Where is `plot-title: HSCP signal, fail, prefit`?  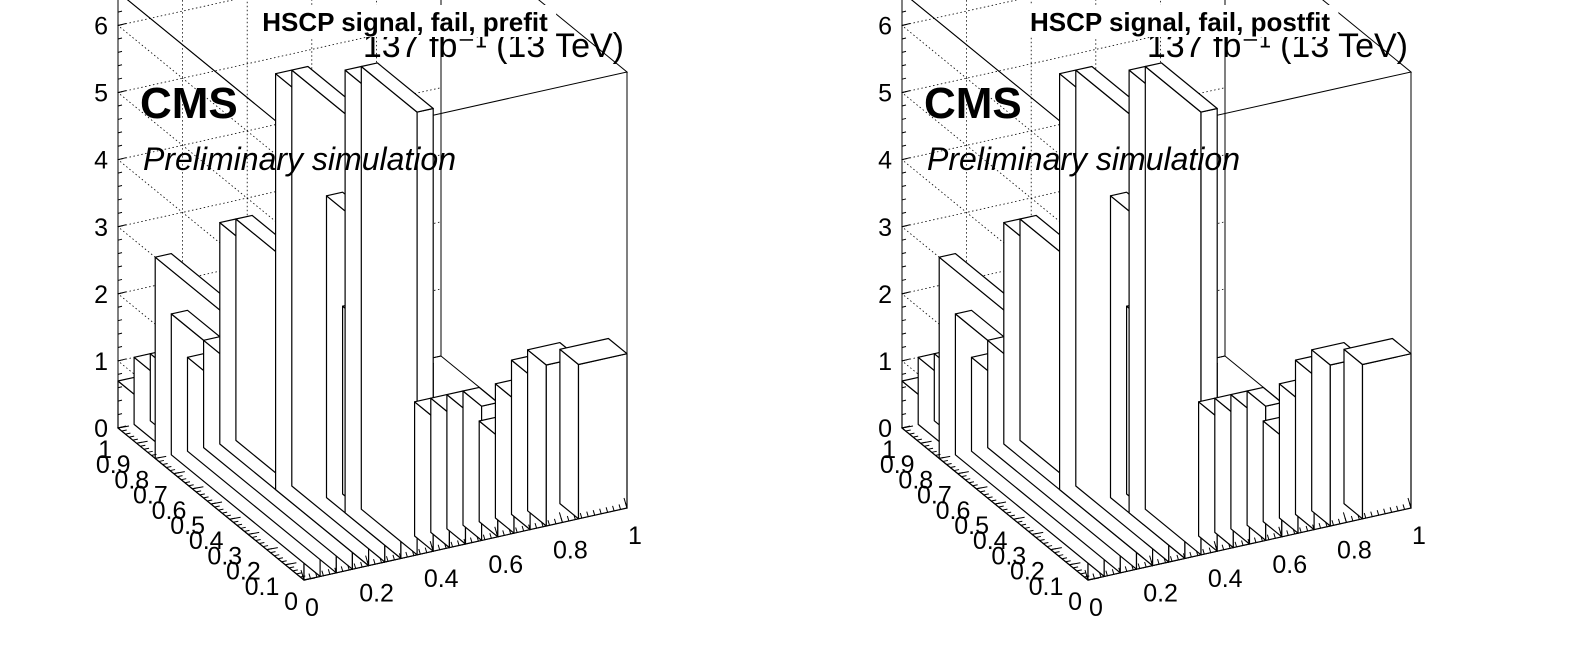 plot-title: HSCP signal, fail, prefit is located at coordinates (405, 22).